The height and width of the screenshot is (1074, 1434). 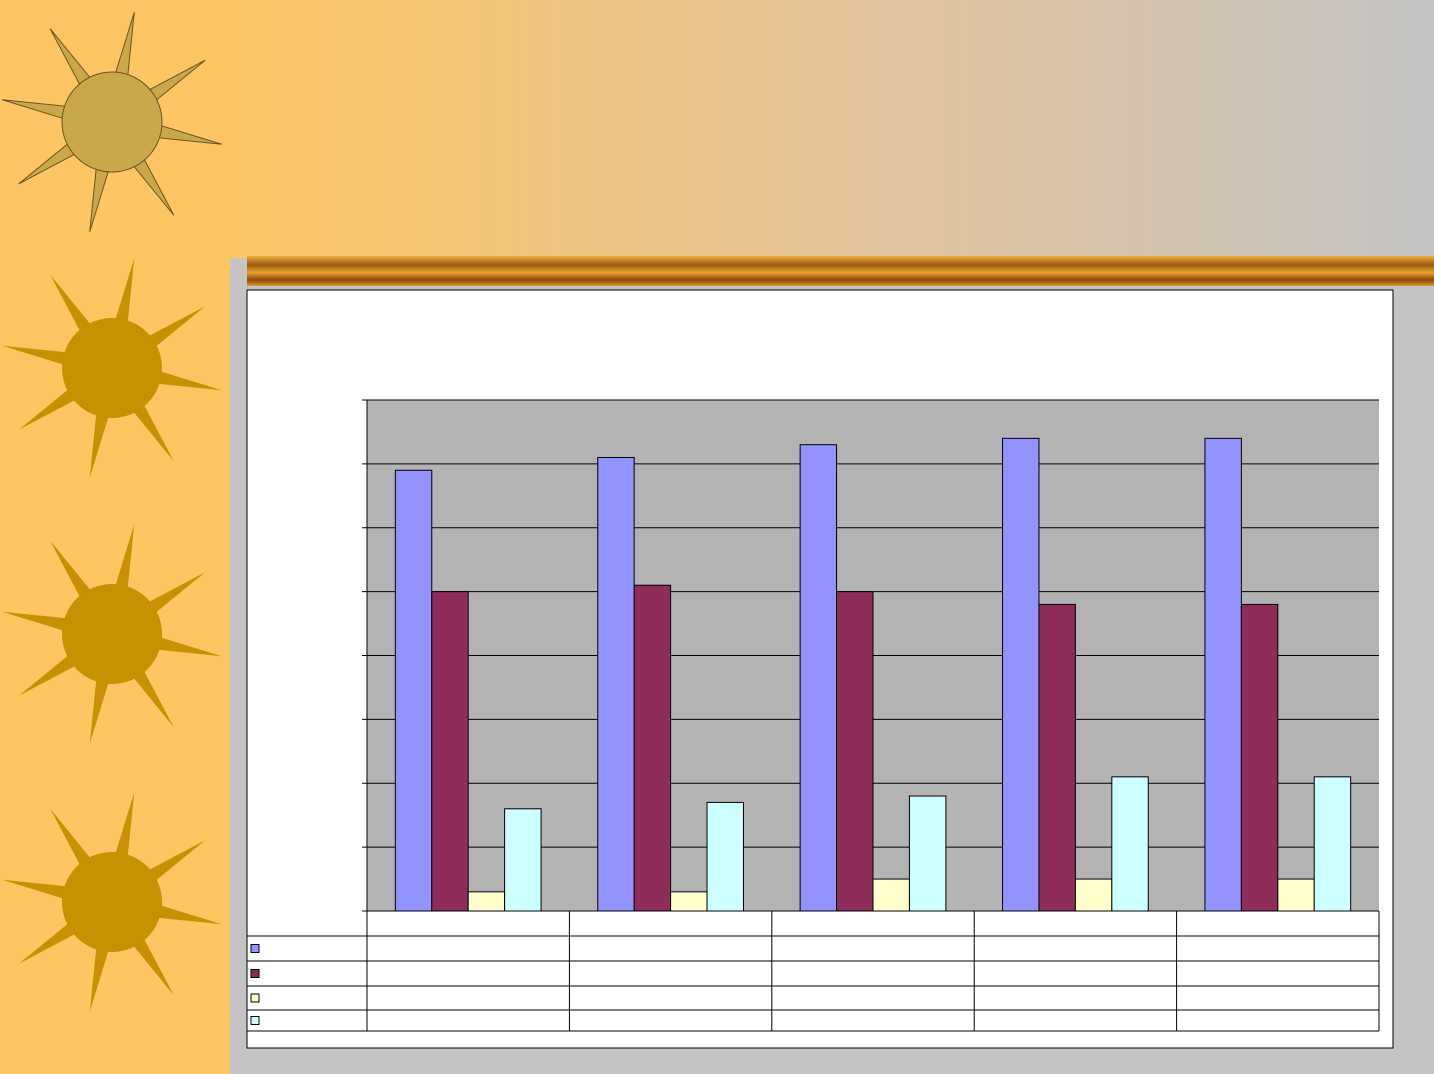 I want to click on sun-rays, so click(x=112, y=122).